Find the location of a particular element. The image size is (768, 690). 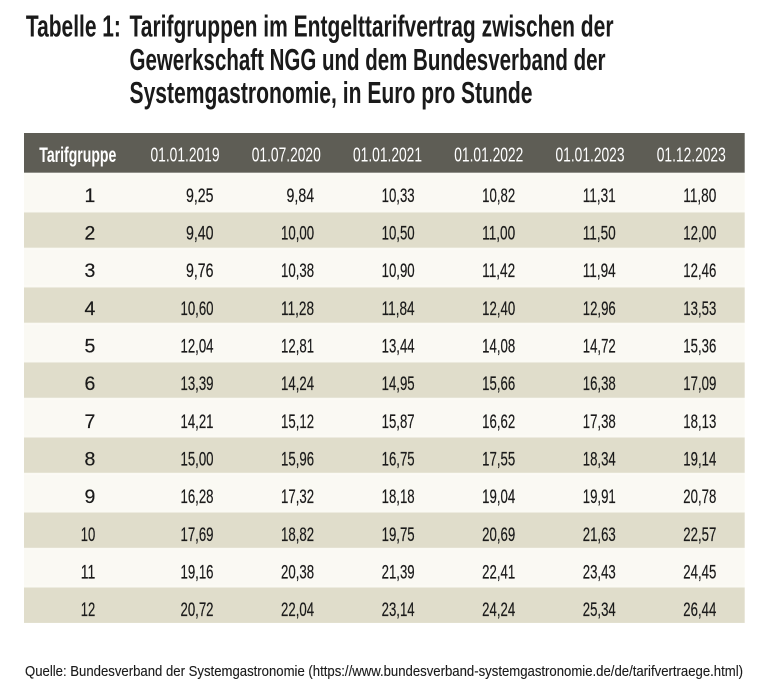

svg-text: 9,84 is located at coordinates (301, 196).